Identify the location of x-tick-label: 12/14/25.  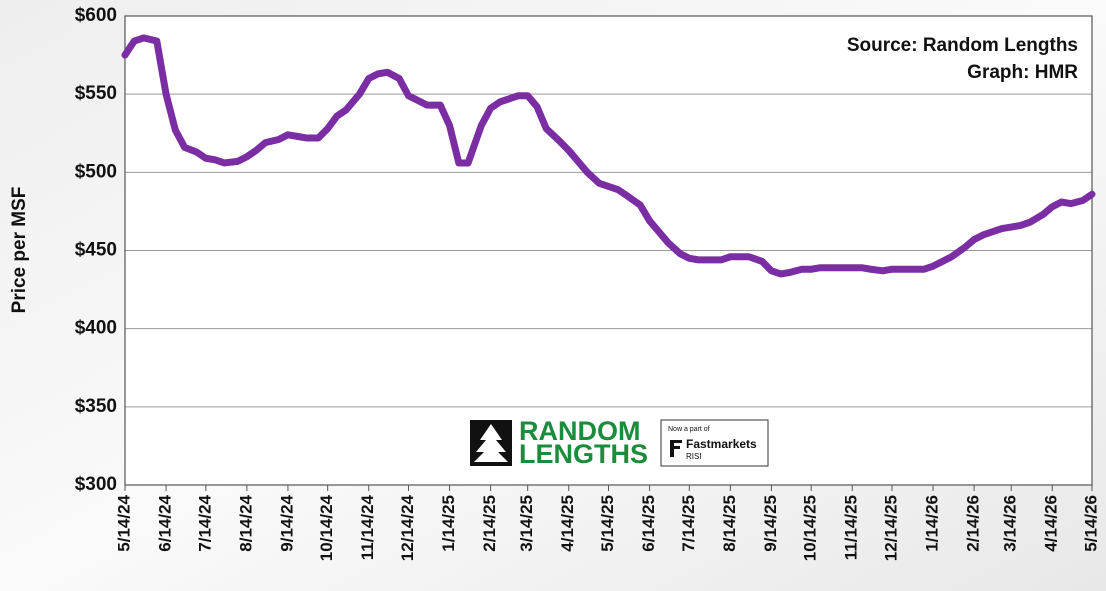
(890, 528).